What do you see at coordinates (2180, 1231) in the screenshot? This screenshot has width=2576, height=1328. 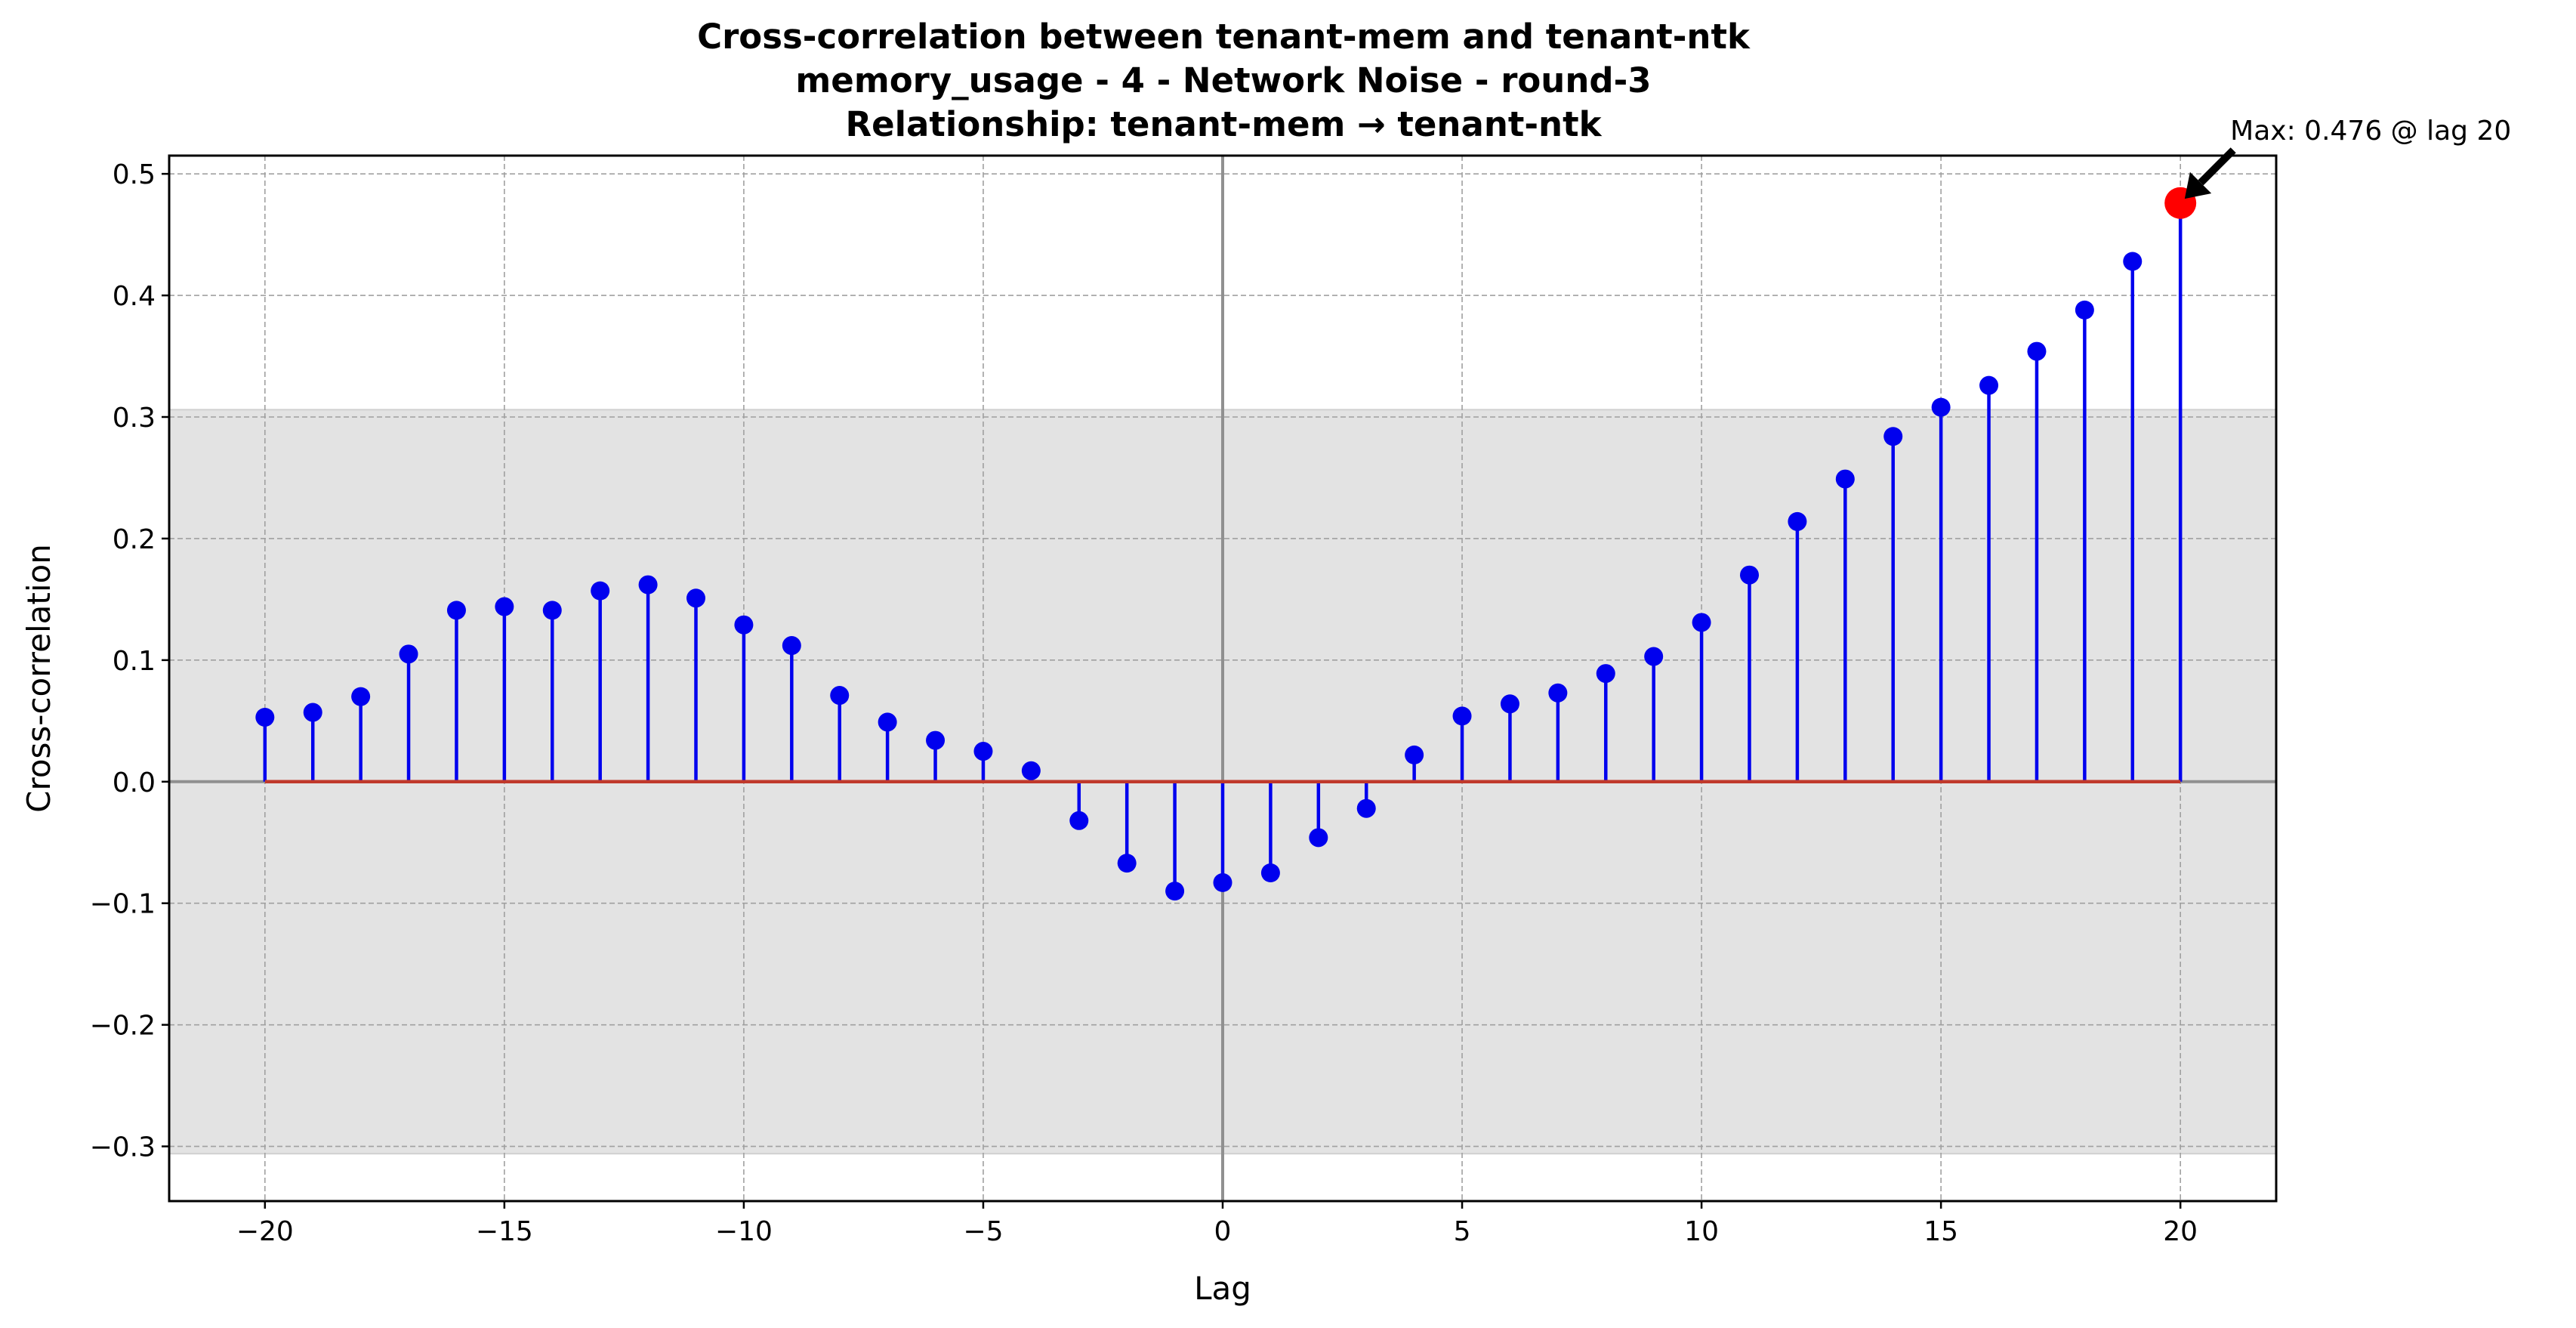 I see `x-tick-label: 20` at bounding box center [2180, 1231].